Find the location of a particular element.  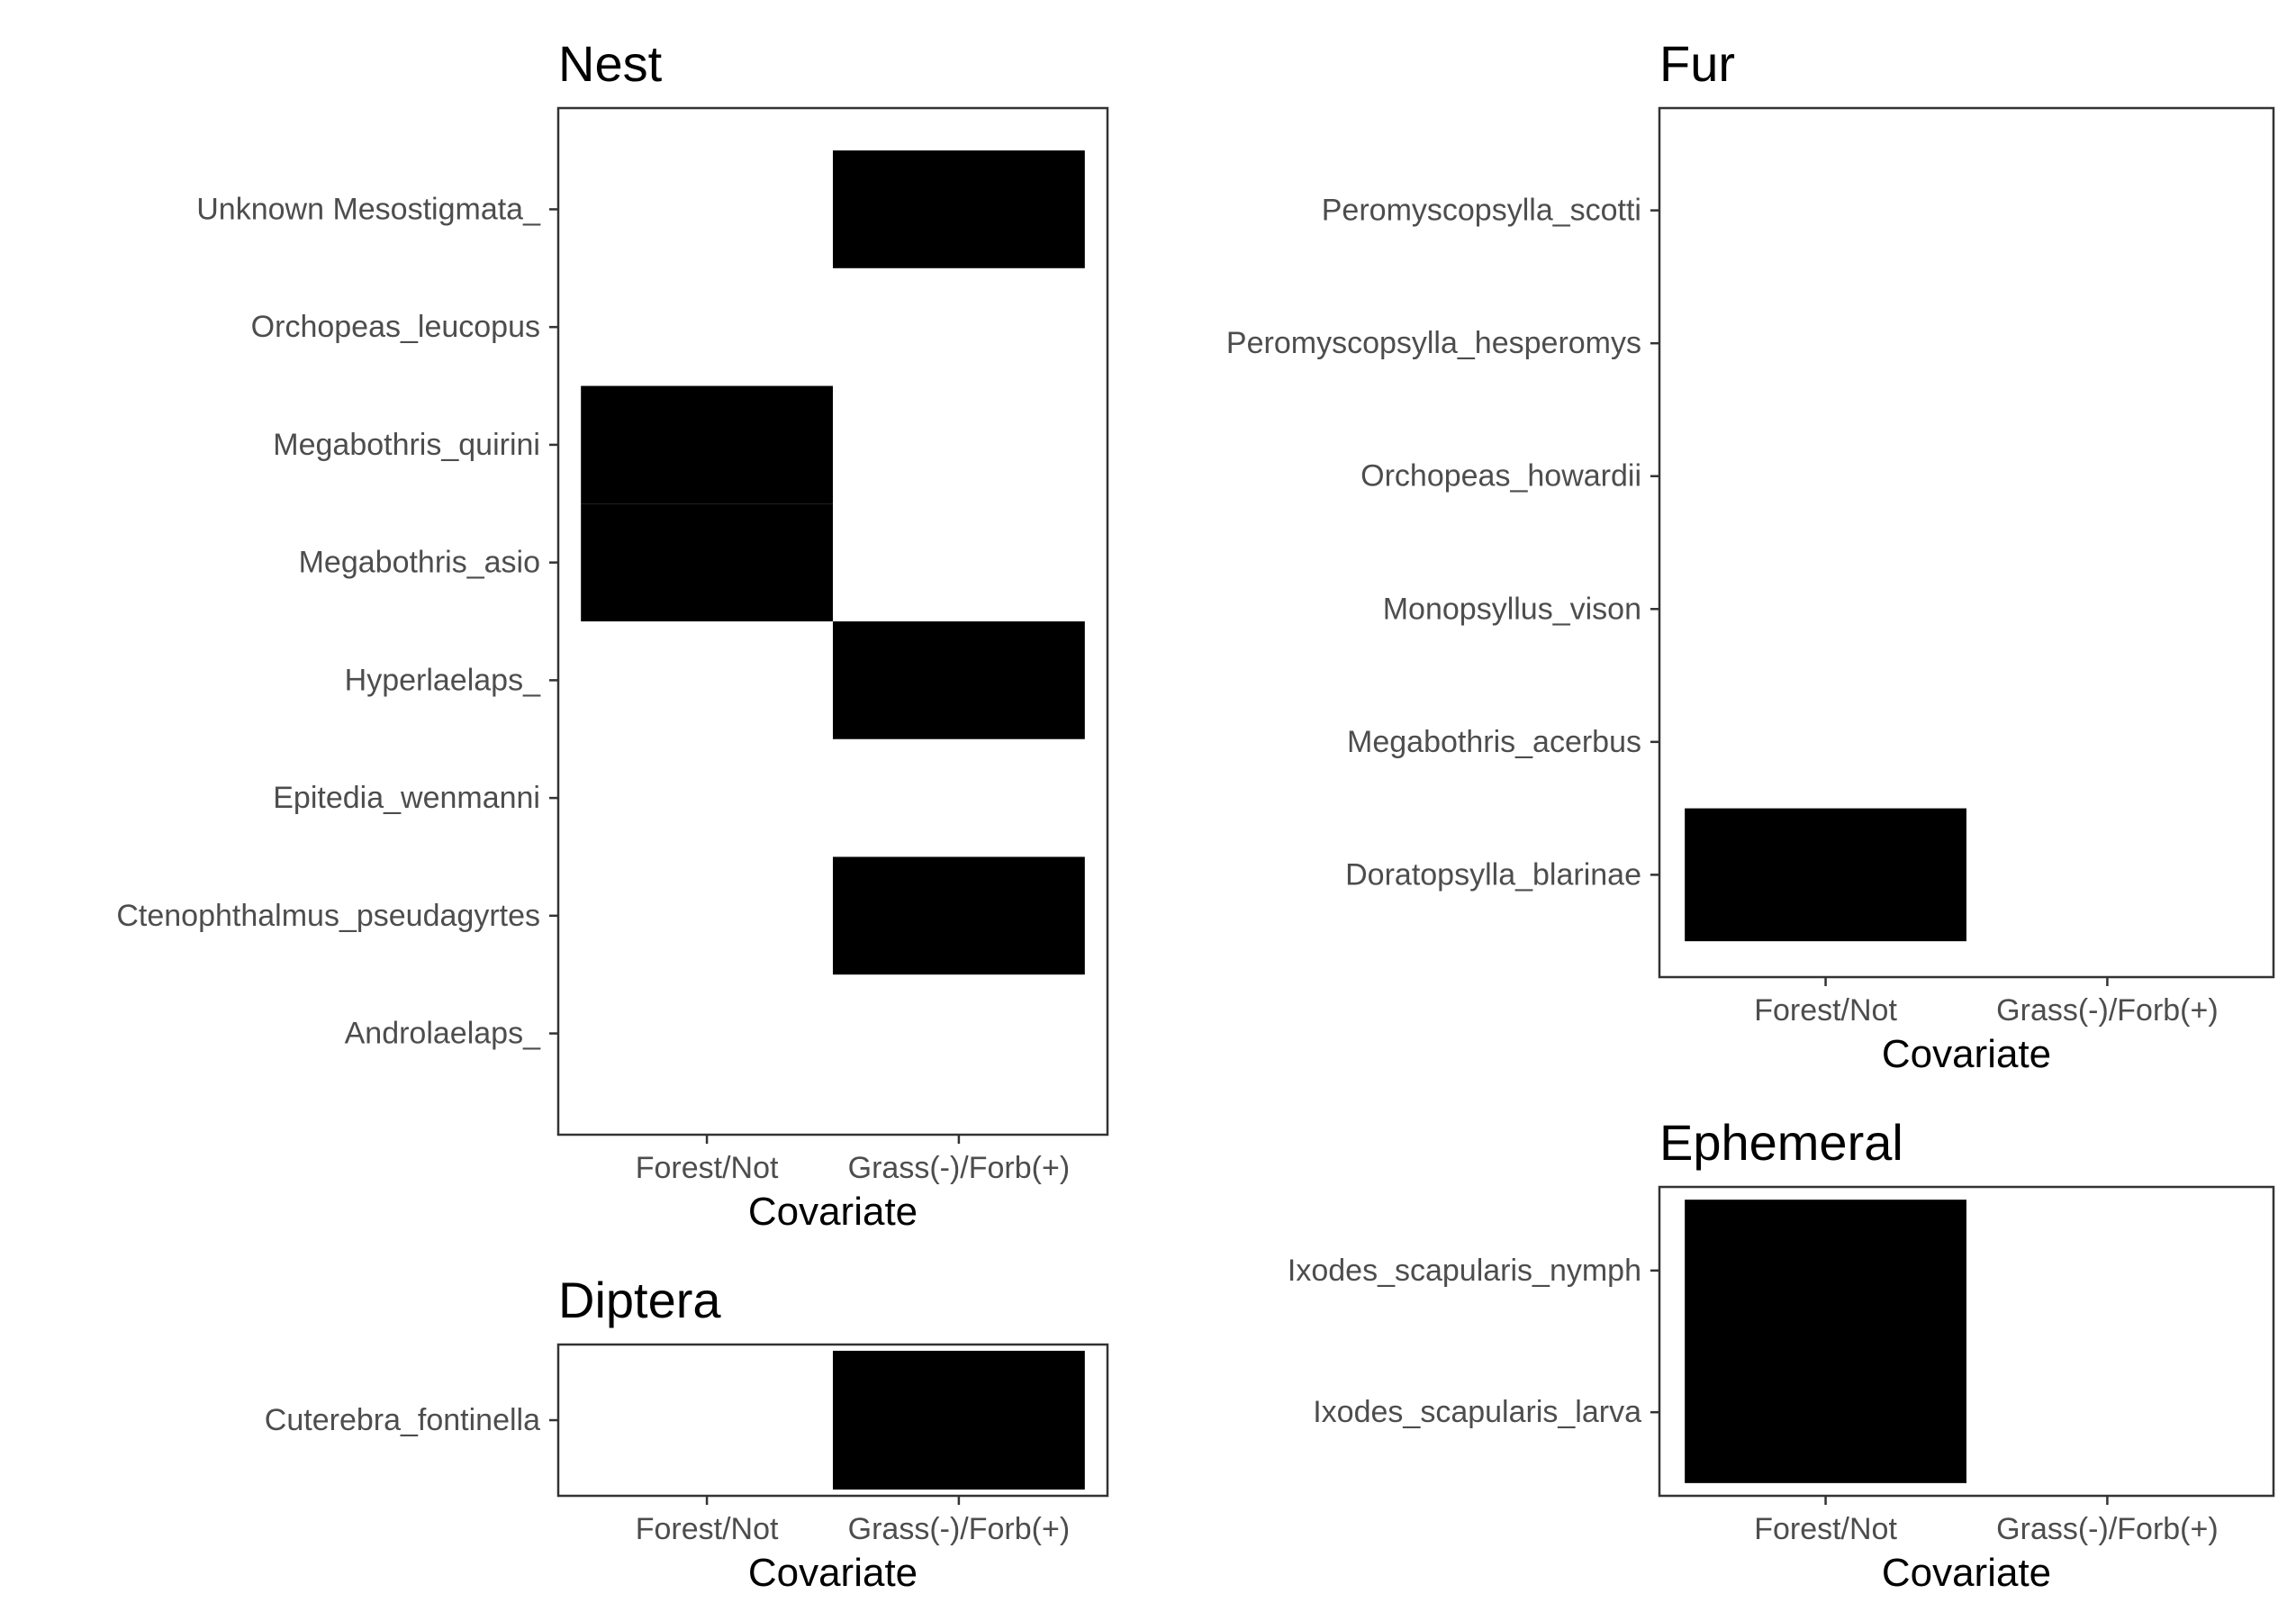

ephemeral-xtick-label-grass-forb: Grass(-)/Forb(+) is located at coordinates (2107, 1529).